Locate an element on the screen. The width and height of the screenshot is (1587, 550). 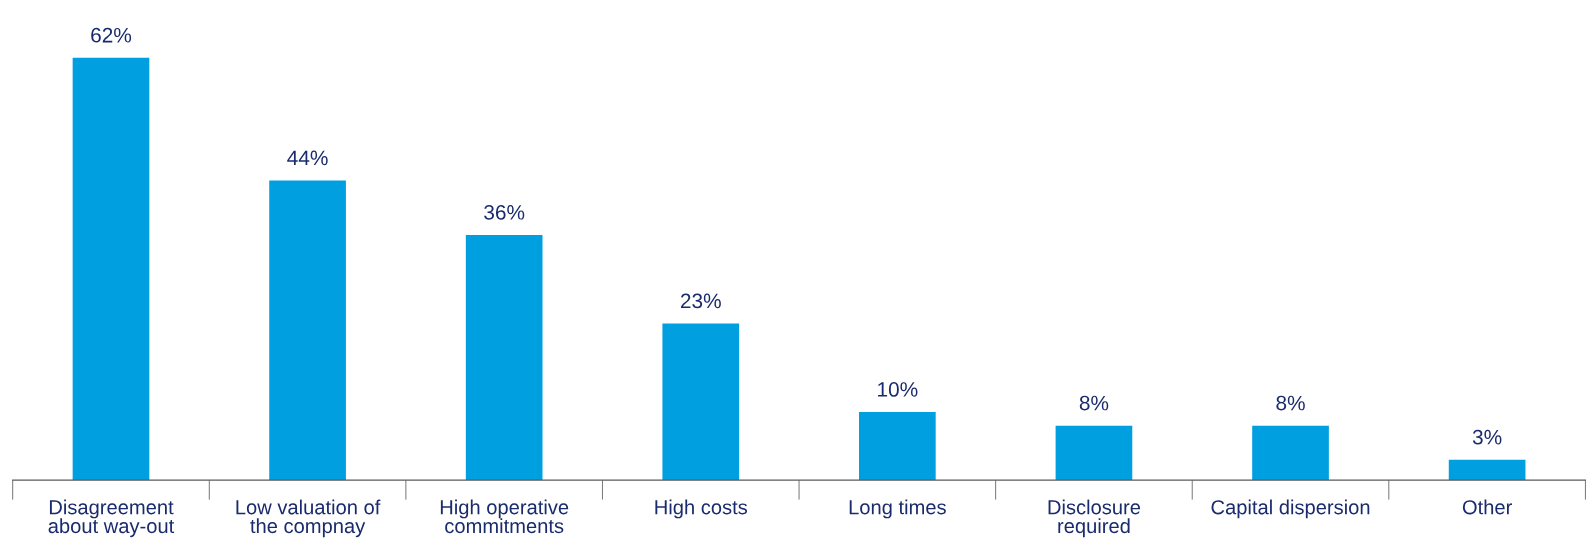
data-label: 44% is located at coordinates (307, 158).